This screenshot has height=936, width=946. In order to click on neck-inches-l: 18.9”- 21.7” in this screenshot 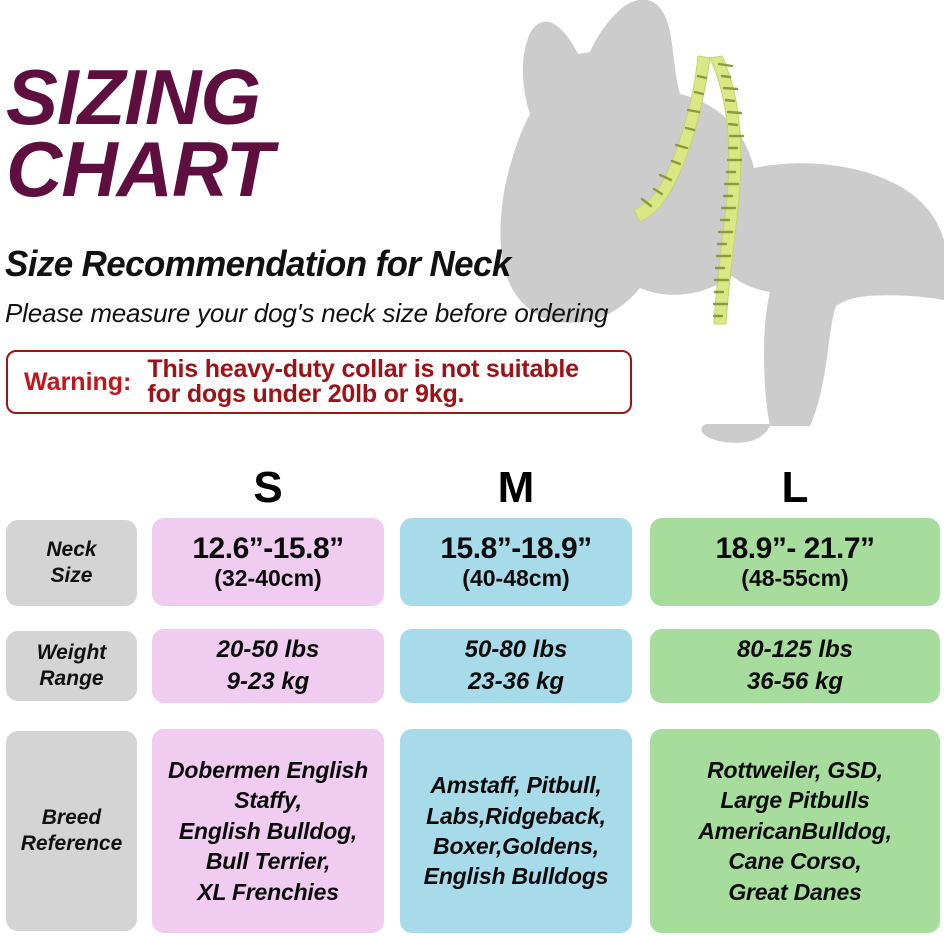, I will do `click(795, 549)`.